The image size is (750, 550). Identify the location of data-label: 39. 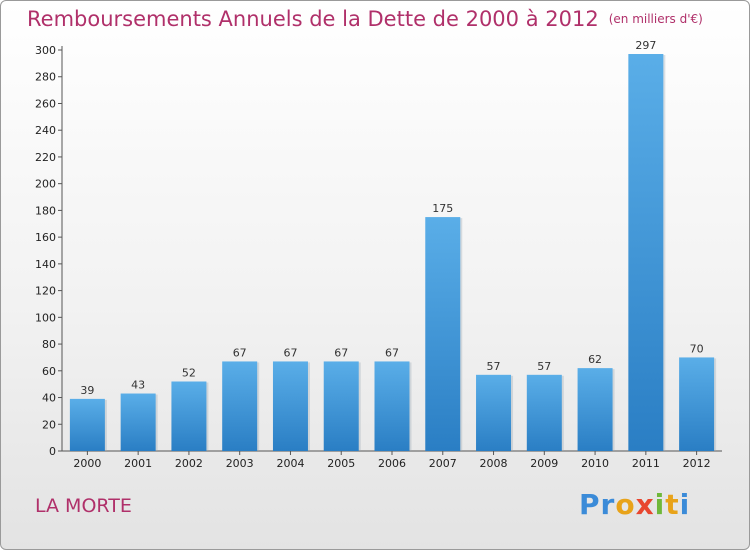
(87, 390).